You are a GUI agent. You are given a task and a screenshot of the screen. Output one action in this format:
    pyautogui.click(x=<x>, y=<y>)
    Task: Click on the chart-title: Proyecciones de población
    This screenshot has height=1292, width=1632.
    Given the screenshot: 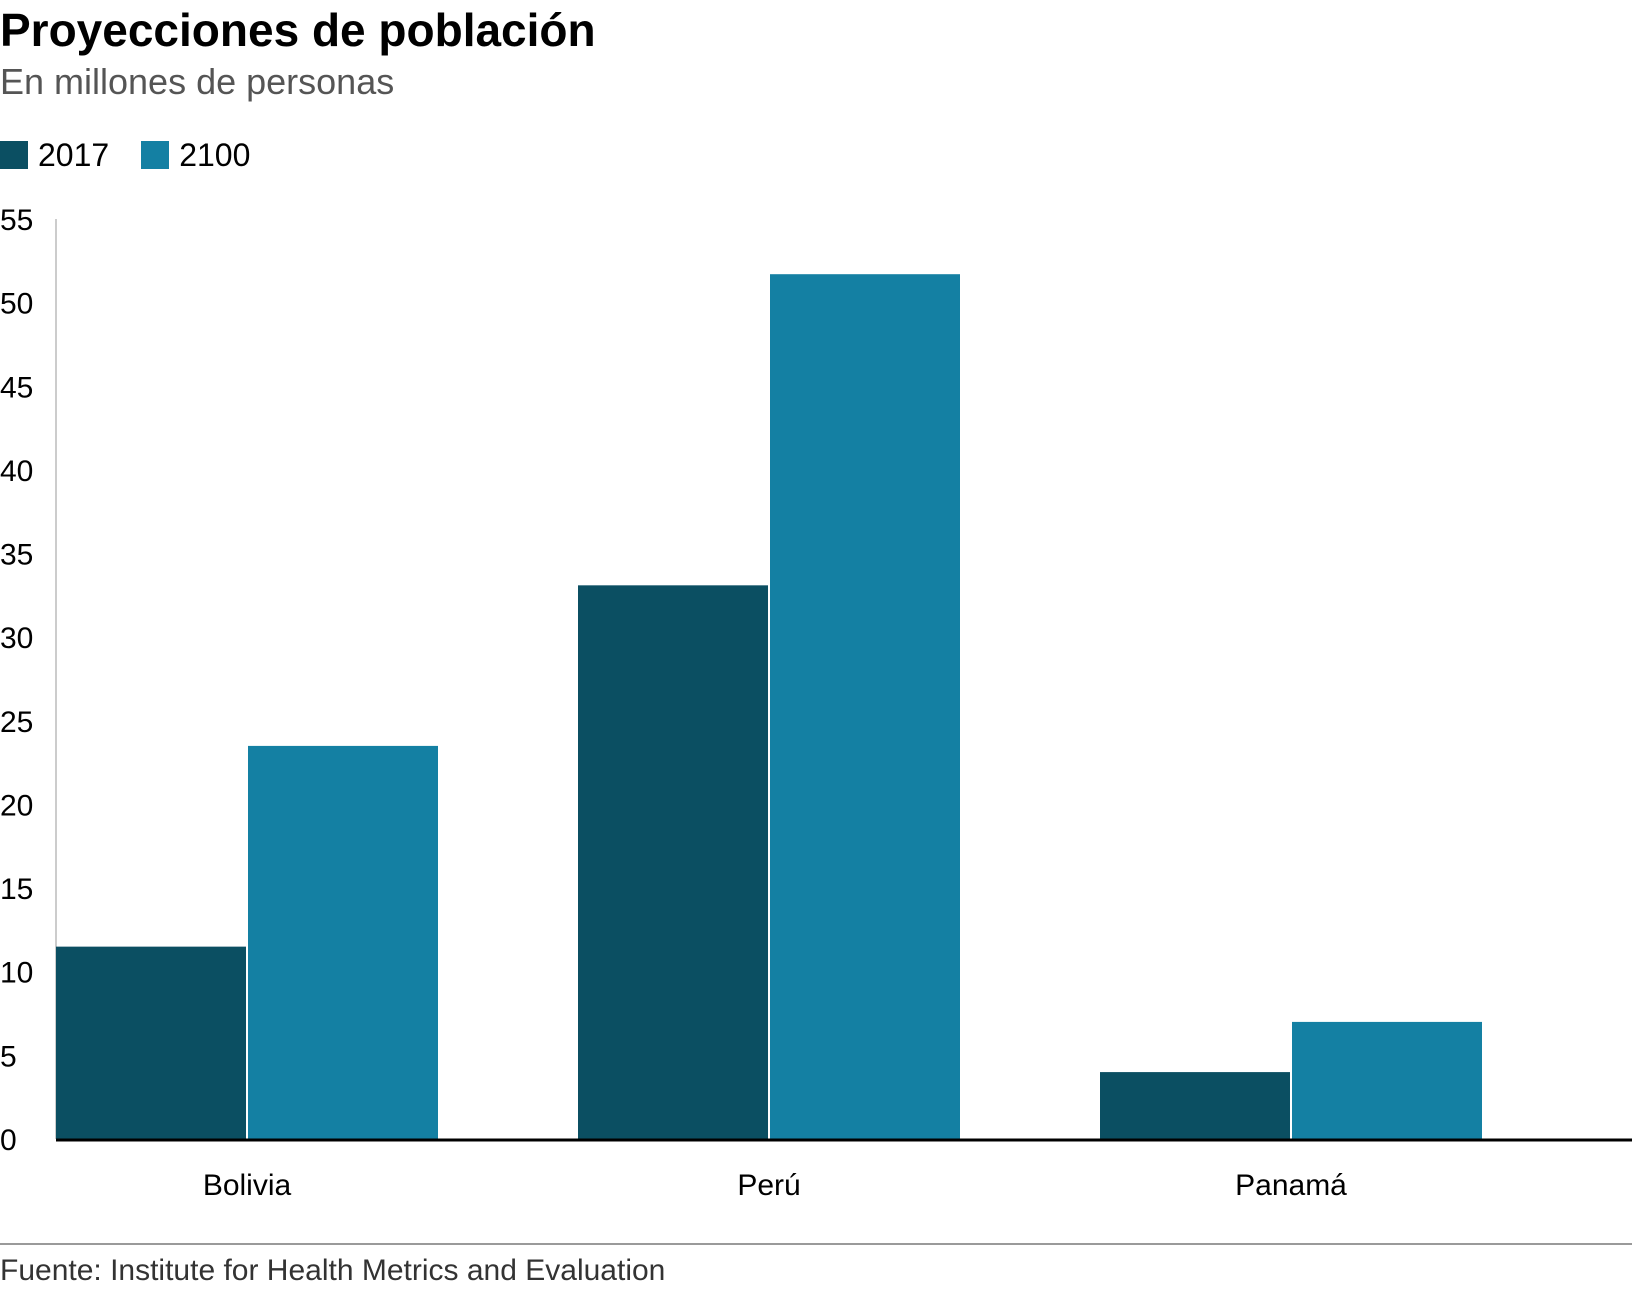 What is the action you would take?
    pyautogui.click(x=298, y=30)
    